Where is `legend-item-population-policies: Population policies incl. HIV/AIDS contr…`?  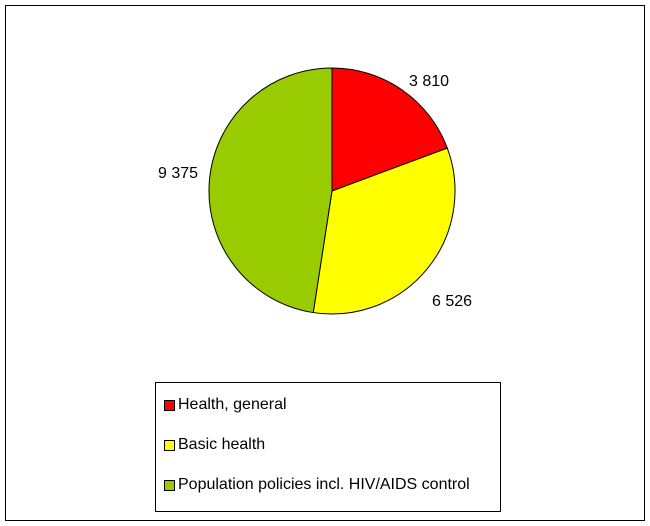
legend-item-population-policies: Population policies incl. HIV/AIDS contr… is located at coordinates (317, 485).